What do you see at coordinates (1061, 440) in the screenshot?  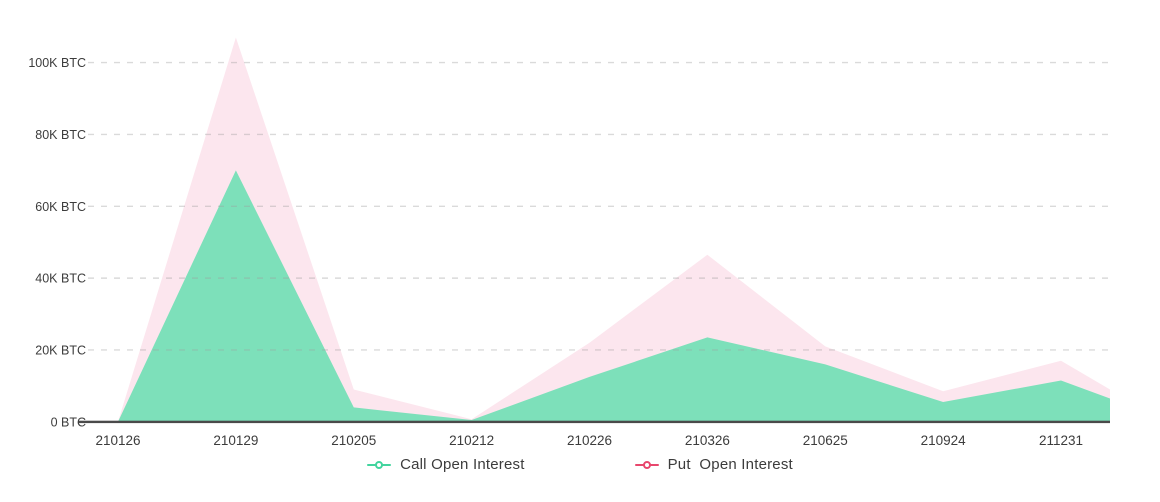 I see `x-axis-label: 211231` at bounding box center [1061, 440].